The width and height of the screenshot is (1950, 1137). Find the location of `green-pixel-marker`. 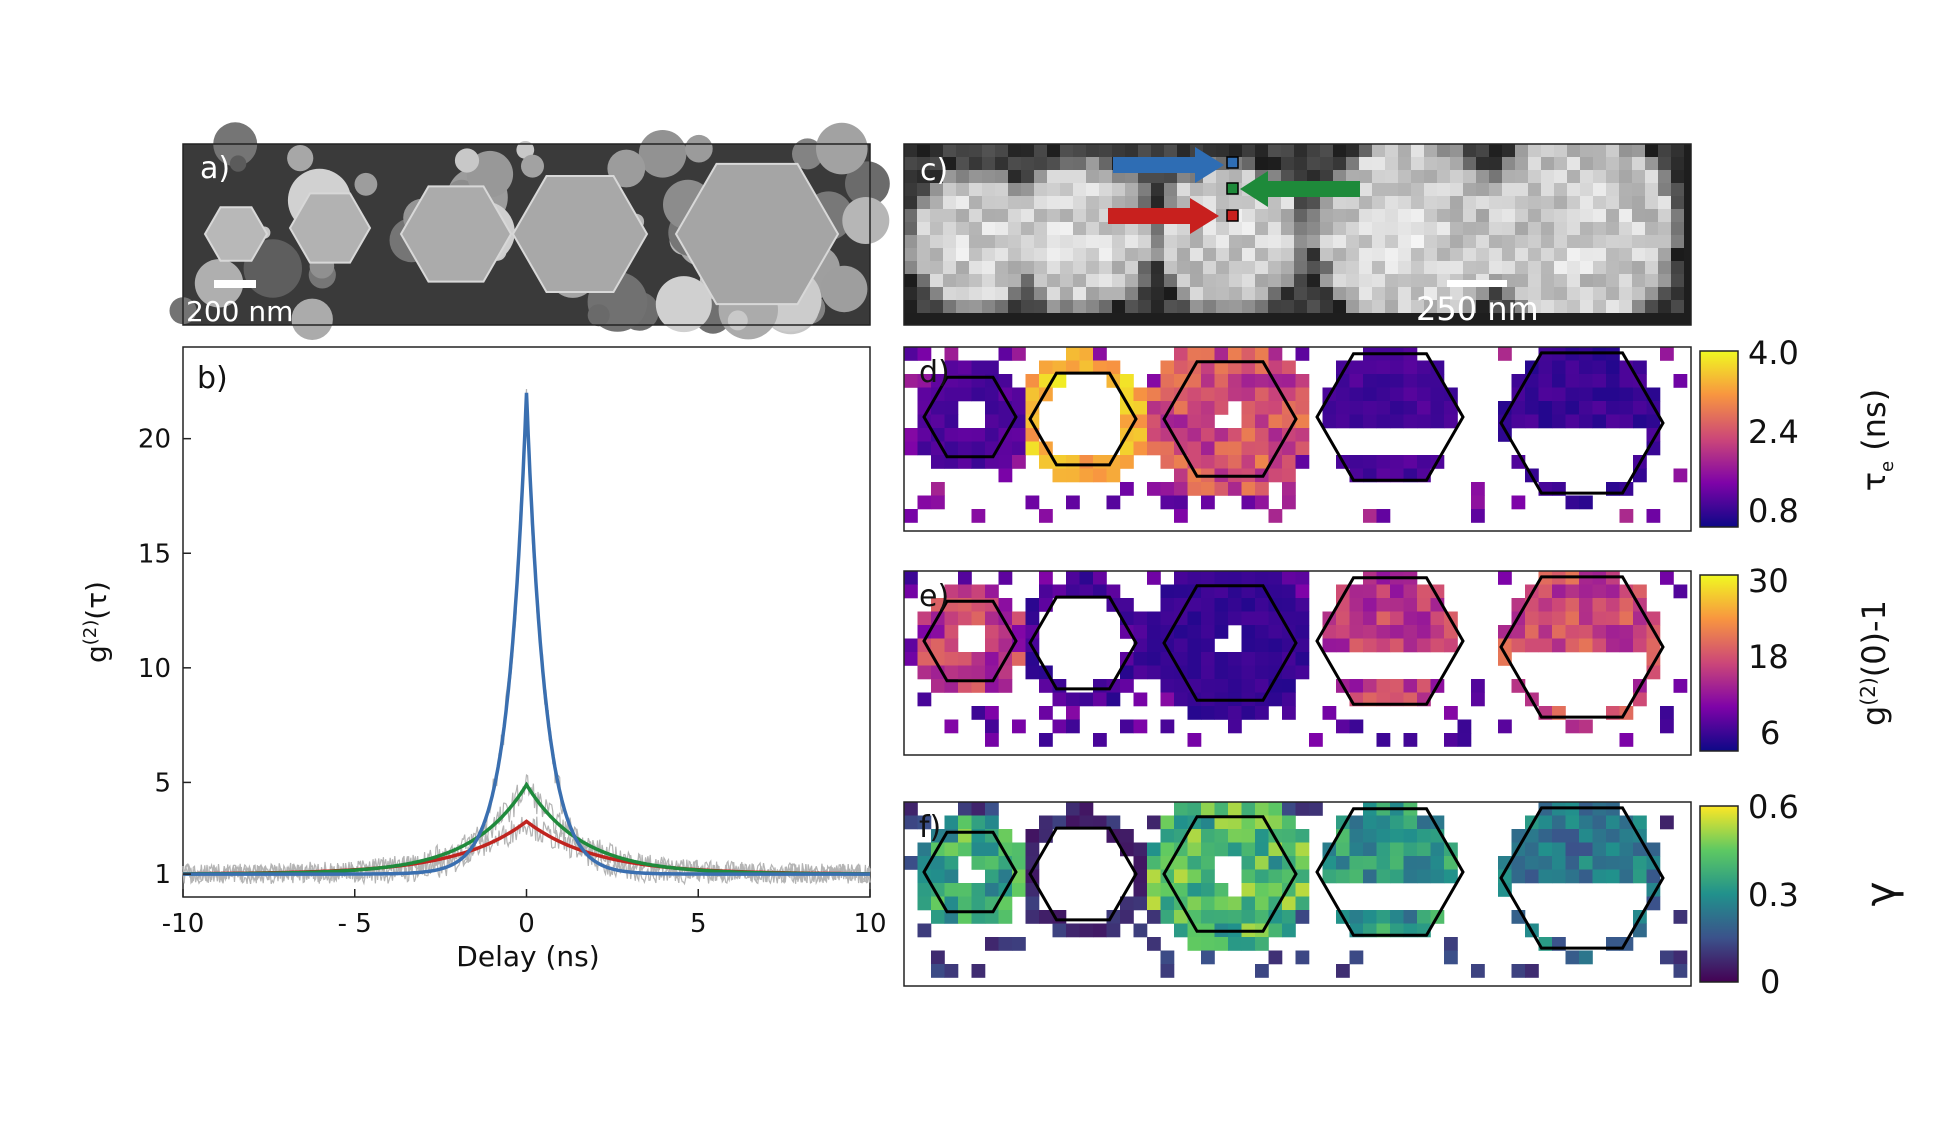

green-pixel-marker is located at coordinates (1232, 188).